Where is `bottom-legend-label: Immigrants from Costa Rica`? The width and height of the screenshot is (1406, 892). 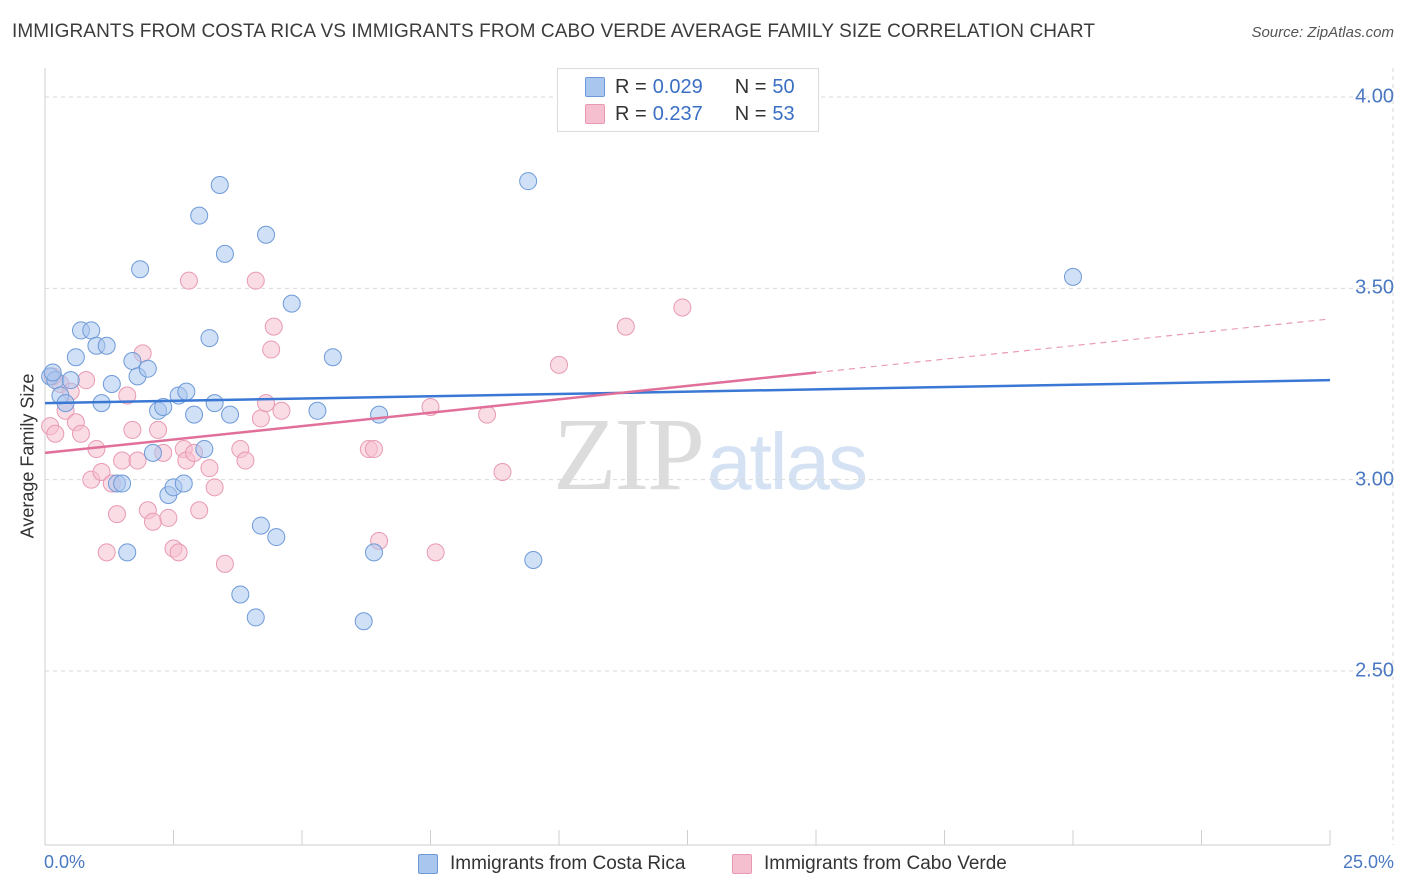
bottom-legend-label: Immigrants from Costa Rica is located at coordinates (568, 863).